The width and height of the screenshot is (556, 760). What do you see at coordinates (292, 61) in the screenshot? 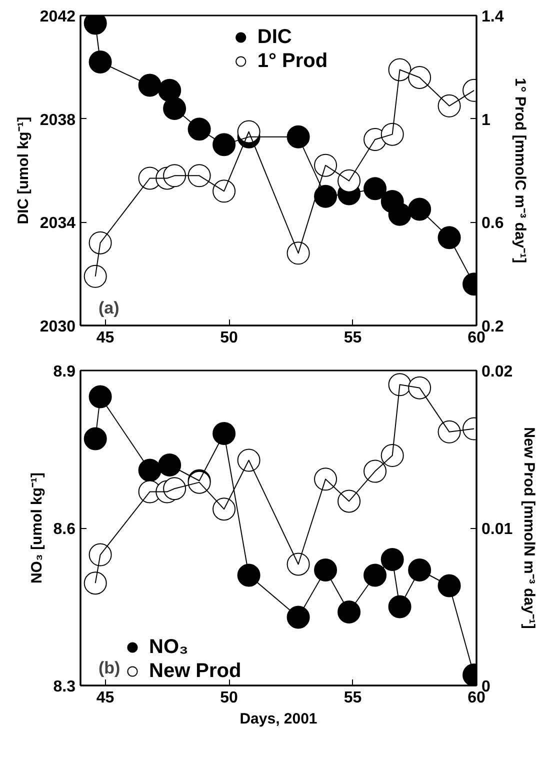
I see `legend-label: 1° Prod` at bounding box center [292, 61].